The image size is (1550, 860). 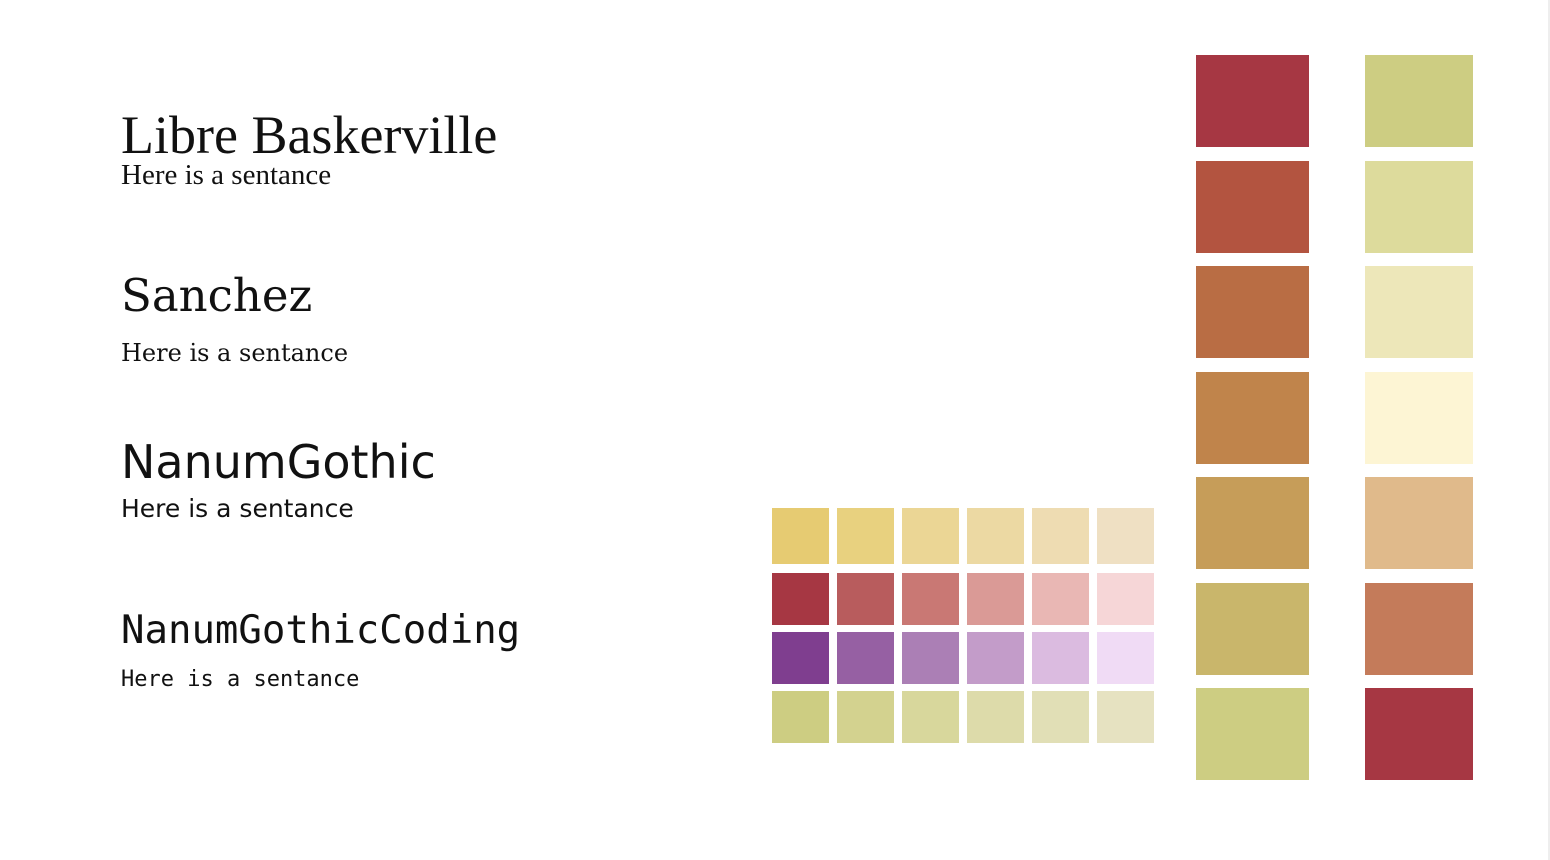 What do you see at coordinates (217, 295) in the screenshot?
I see `font-name: Sanchez` at bounding box center [217, 295].